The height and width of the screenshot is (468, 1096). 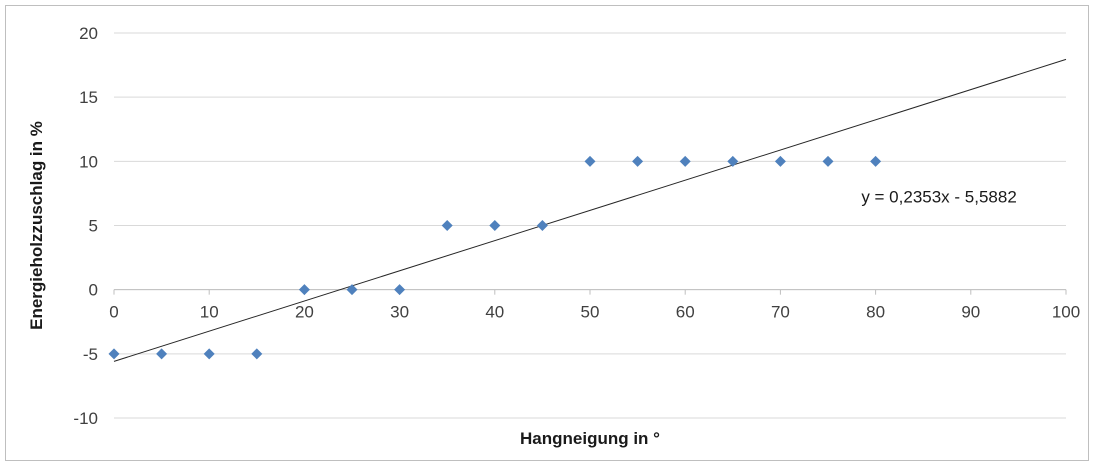 I want to click on x-axis-line-group, so click(x=590, y=292).